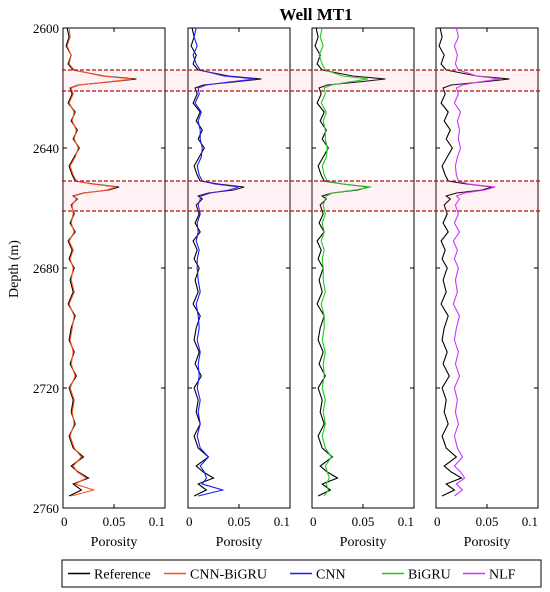 The height and width of the screenshot is (592, 550). I want to click on y-tick-label: 2680, so click(46, 268).